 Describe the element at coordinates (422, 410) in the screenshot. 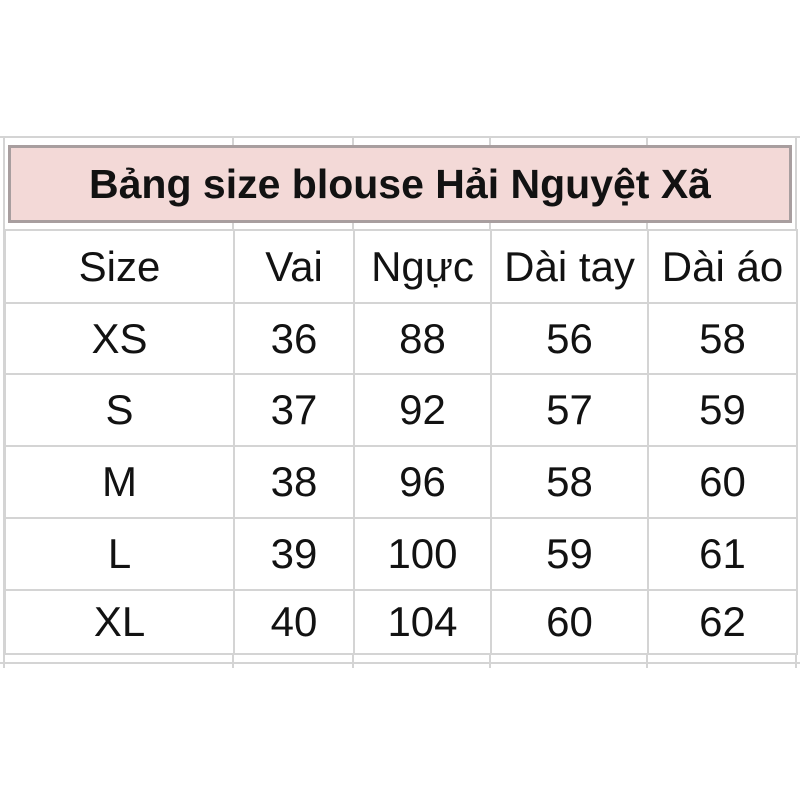

I see `measurement-cell: 92` at that location.